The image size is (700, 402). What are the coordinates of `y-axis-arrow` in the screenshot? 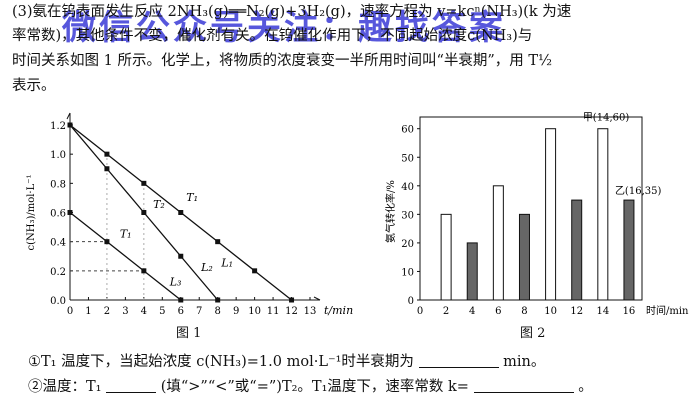 It's located at (68, 116).